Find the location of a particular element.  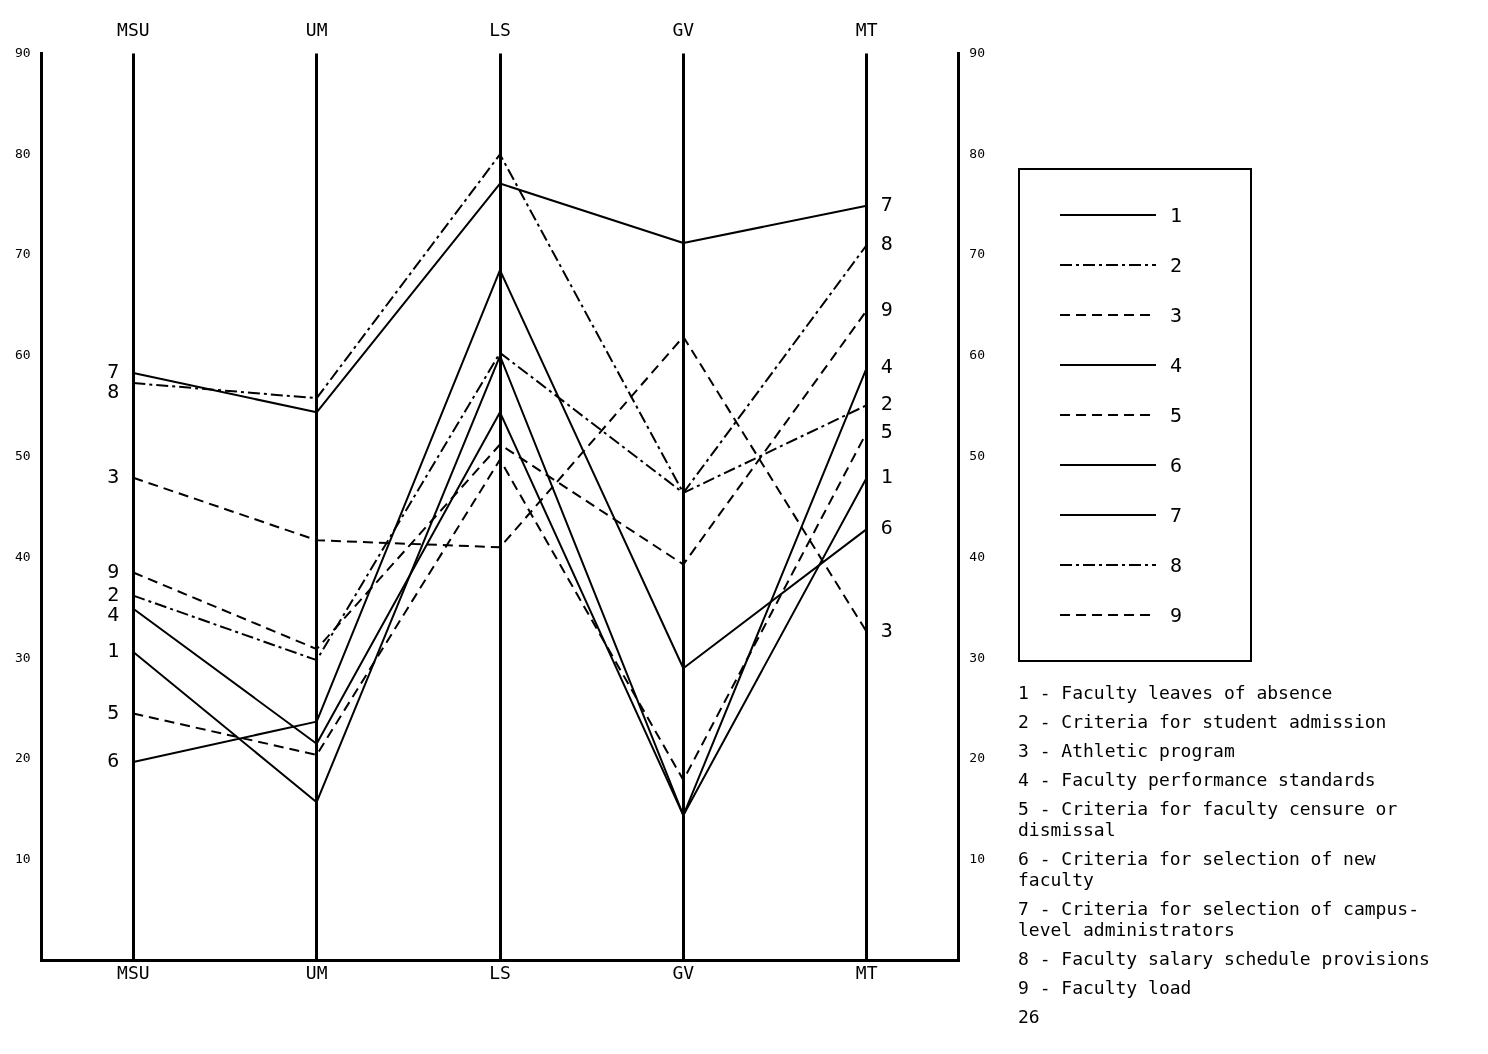

legend-label: 4 is located at coordinates (1176, 365).